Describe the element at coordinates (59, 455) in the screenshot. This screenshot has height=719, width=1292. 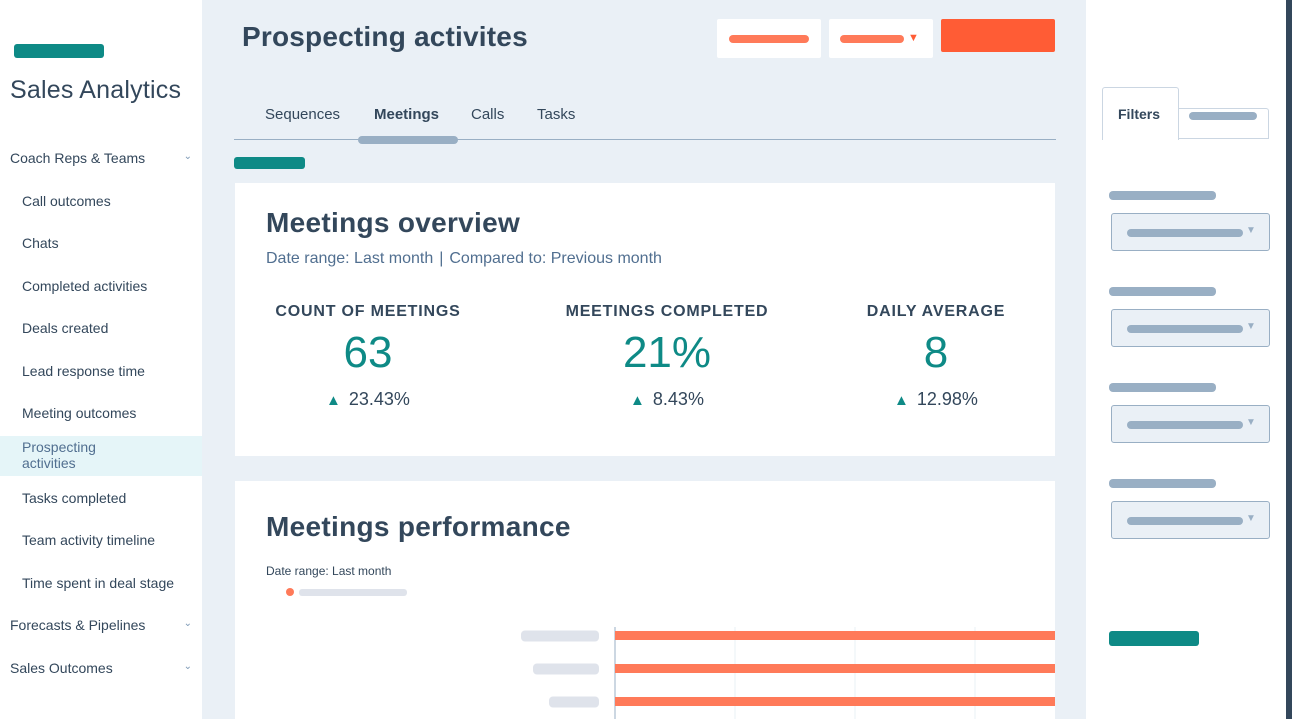
I see `sidebar-item-label: Prospecting activities` at that location.